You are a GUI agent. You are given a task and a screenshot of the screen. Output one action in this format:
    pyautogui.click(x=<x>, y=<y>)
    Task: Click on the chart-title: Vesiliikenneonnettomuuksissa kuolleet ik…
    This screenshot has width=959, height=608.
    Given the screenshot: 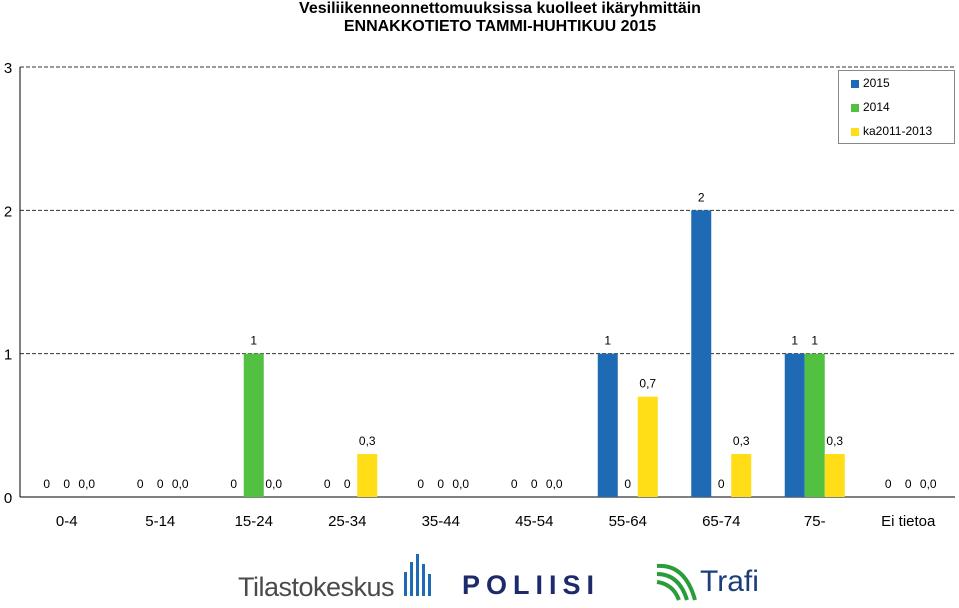 What is the action you would take?
    pyautogui.click(x=500, y=8)
    